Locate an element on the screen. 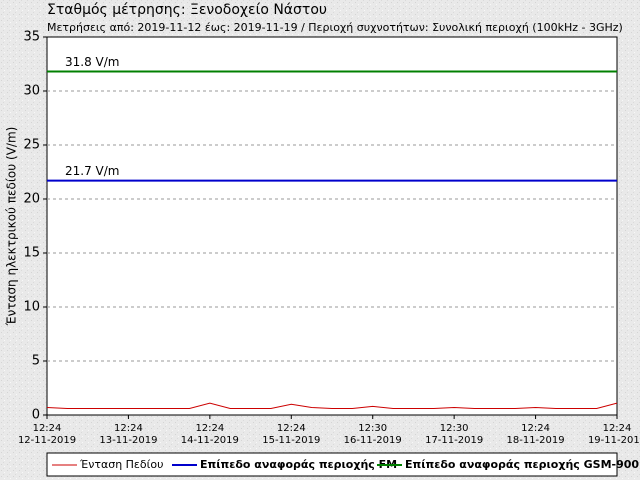 The height and width of the screenshot is (480, 640). y-tick-label: 10 is located at coordinates (31, 307).